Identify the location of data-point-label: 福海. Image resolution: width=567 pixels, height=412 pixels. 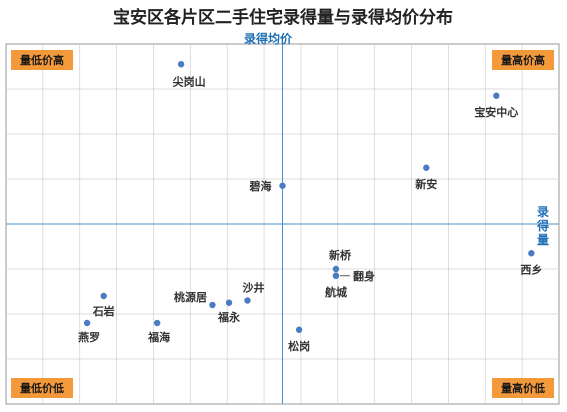
(158, 337).